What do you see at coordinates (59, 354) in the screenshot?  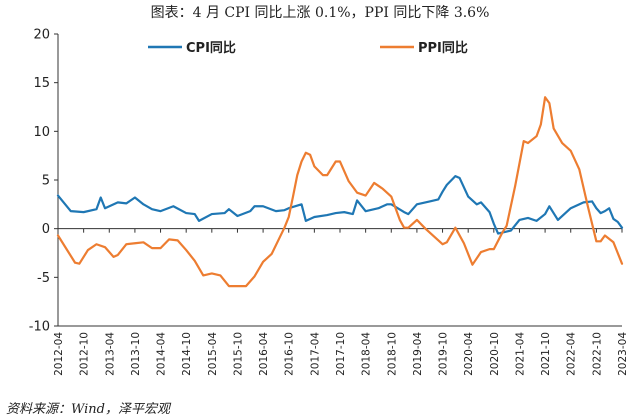 I see `x-tick-label: 2012-04` at bounding box center [59, 354].